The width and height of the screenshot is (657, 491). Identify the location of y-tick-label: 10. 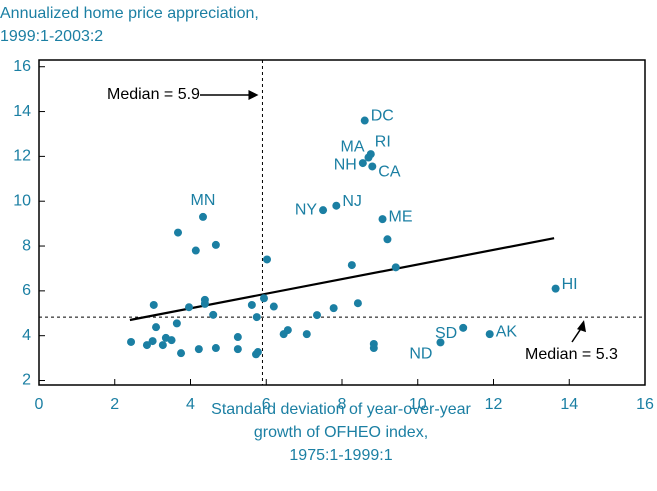
(22, 200).